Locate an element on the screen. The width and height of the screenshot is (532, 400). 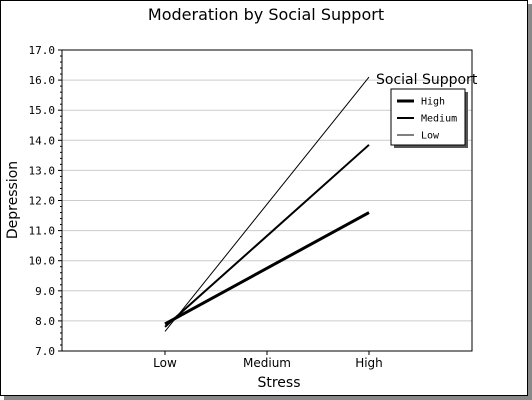
legend-label-high: High is located at coordinates (433, 102).